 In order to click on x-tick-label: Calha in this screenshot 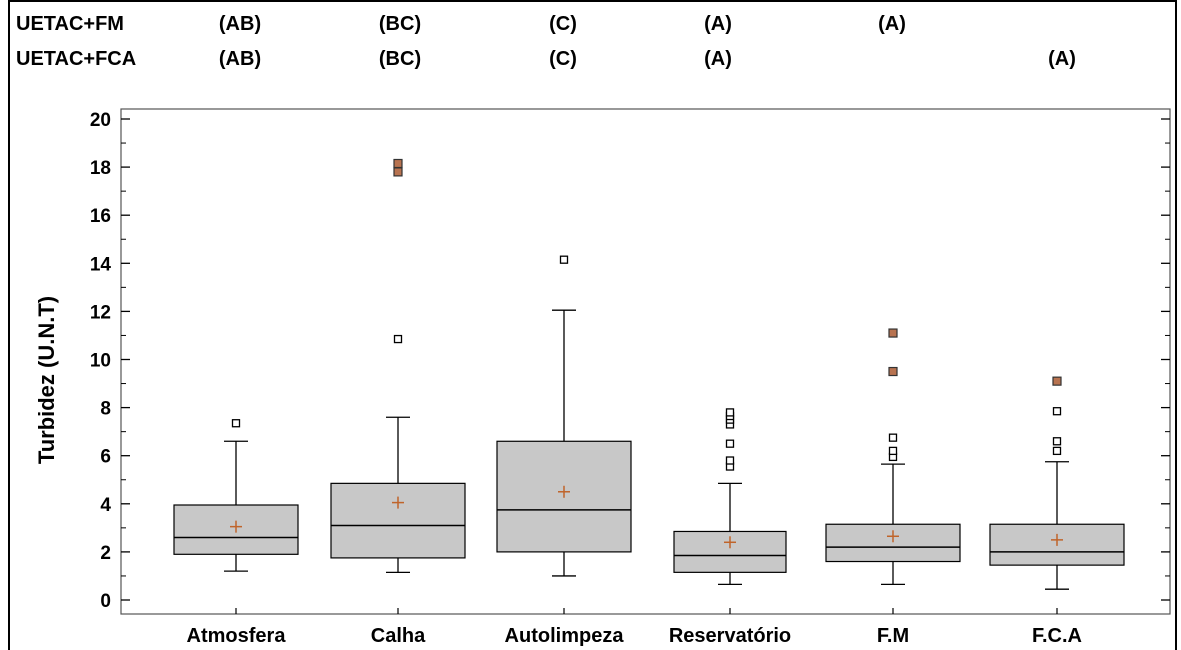, I will do `click(398, 636)`.